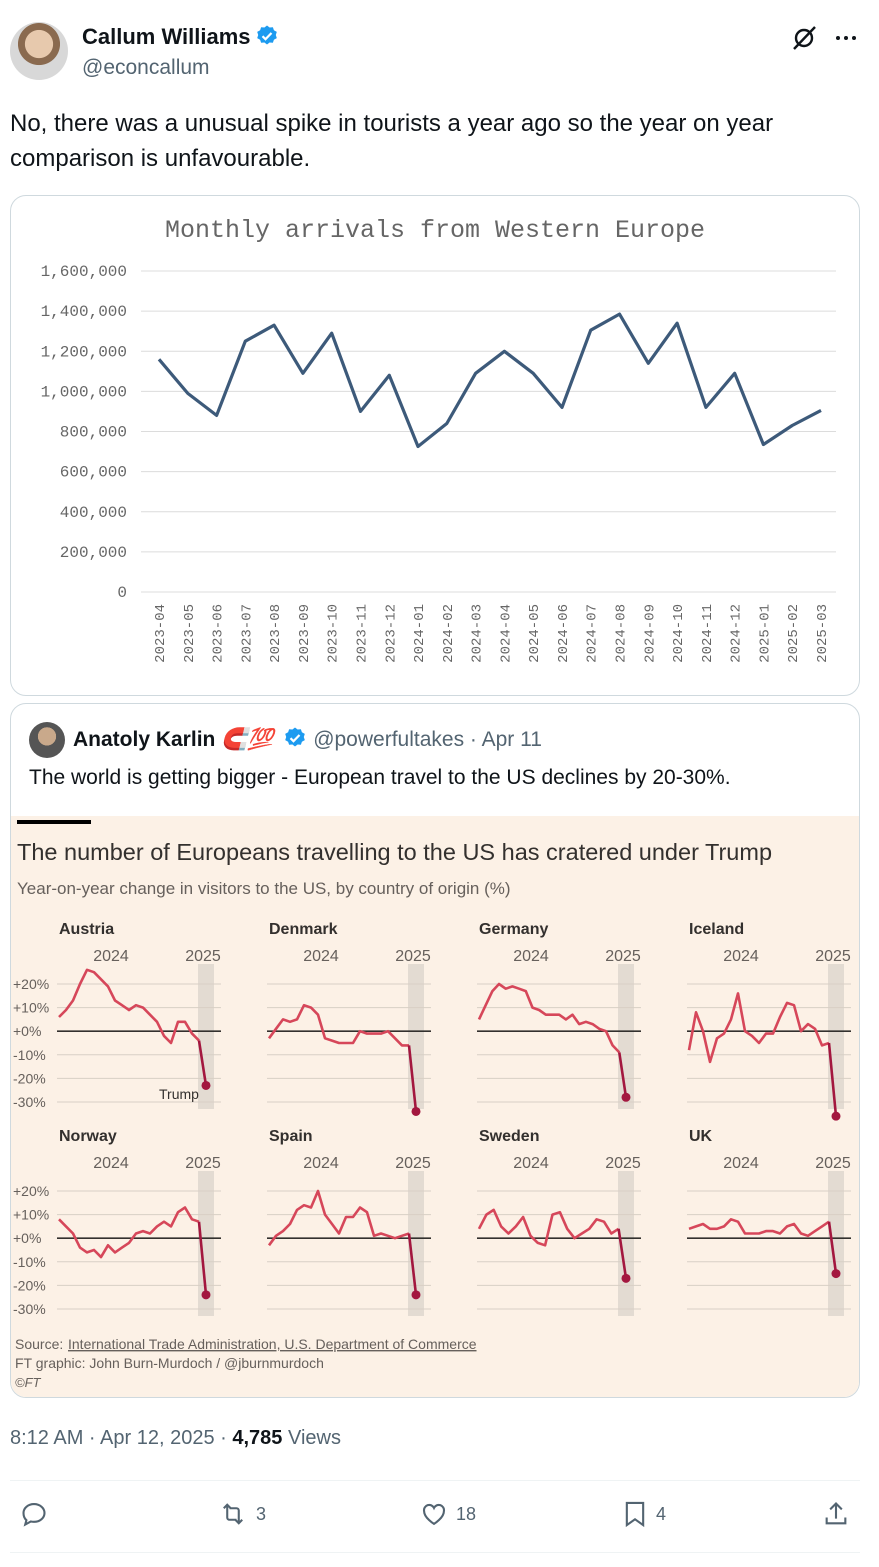  I want to click on x-tick-label: 2023-10, so click(334, 633).